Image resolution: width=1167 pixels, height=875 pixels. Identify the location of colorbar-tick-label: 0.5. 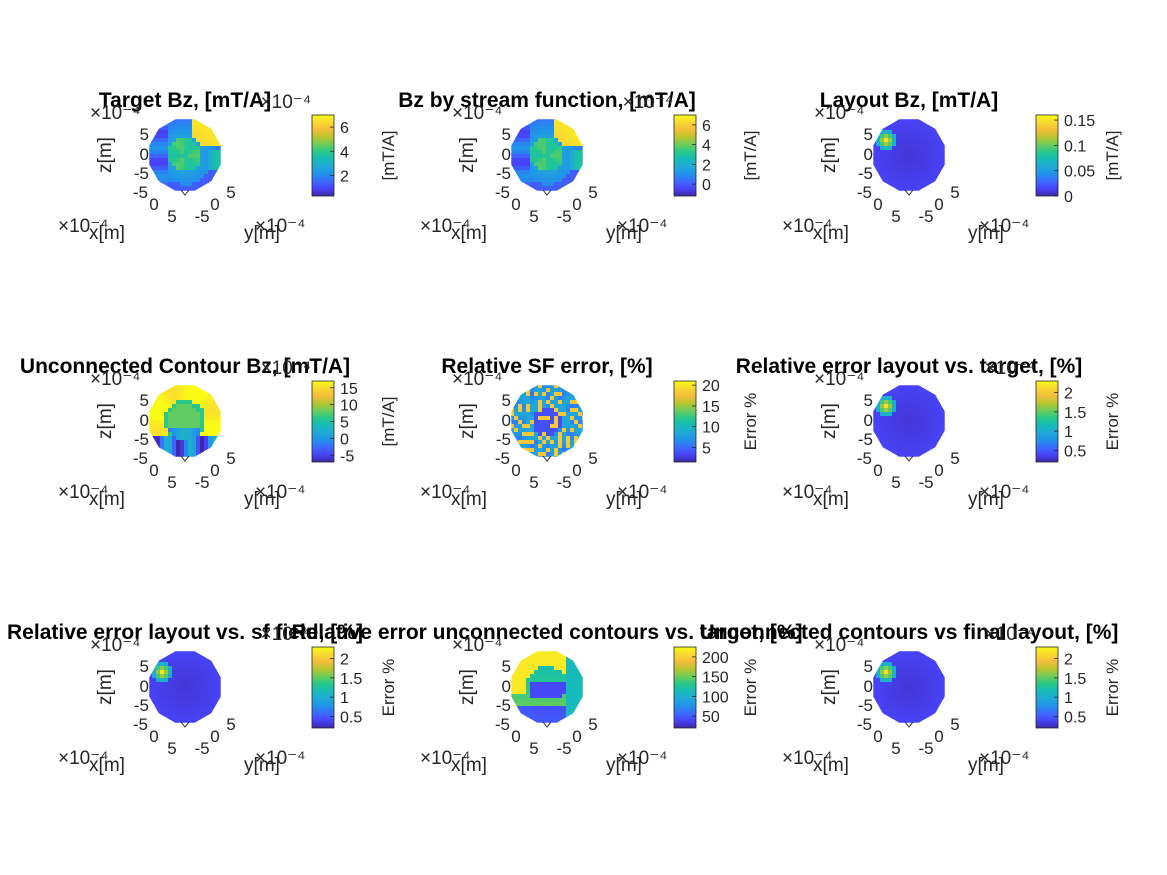
(351, 717).